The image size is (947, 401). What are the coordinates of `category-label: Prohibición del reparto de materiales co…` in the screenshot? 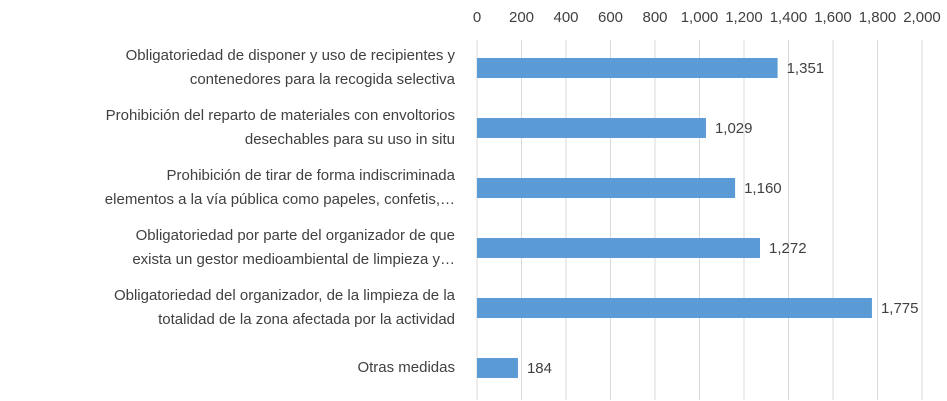 It's located at (280, 115).